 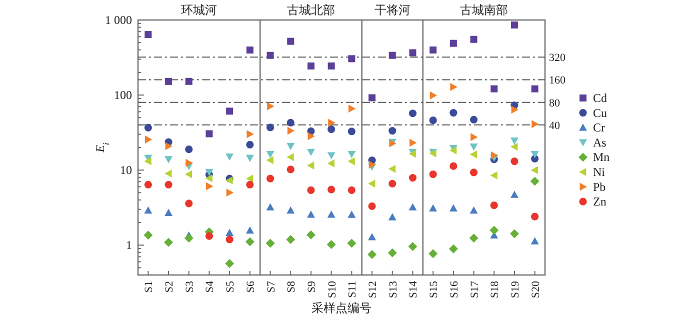 What do you see at coordinates (474, 289) in the screenshot?
I see `x-tick-label: S17` at bounding box center [474, 289].